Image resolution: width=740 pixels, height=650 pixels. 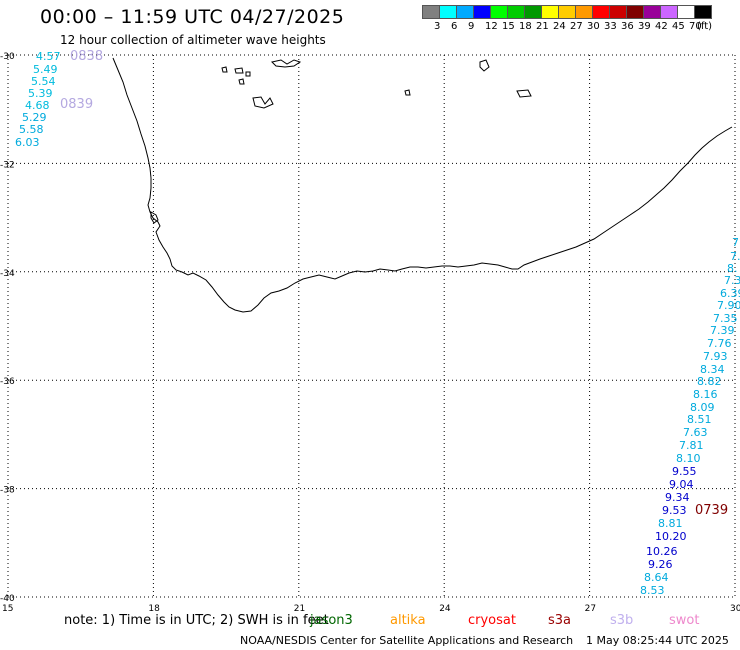 I want to click on track-swh-label: 7.90, so click(x=728, y=305).